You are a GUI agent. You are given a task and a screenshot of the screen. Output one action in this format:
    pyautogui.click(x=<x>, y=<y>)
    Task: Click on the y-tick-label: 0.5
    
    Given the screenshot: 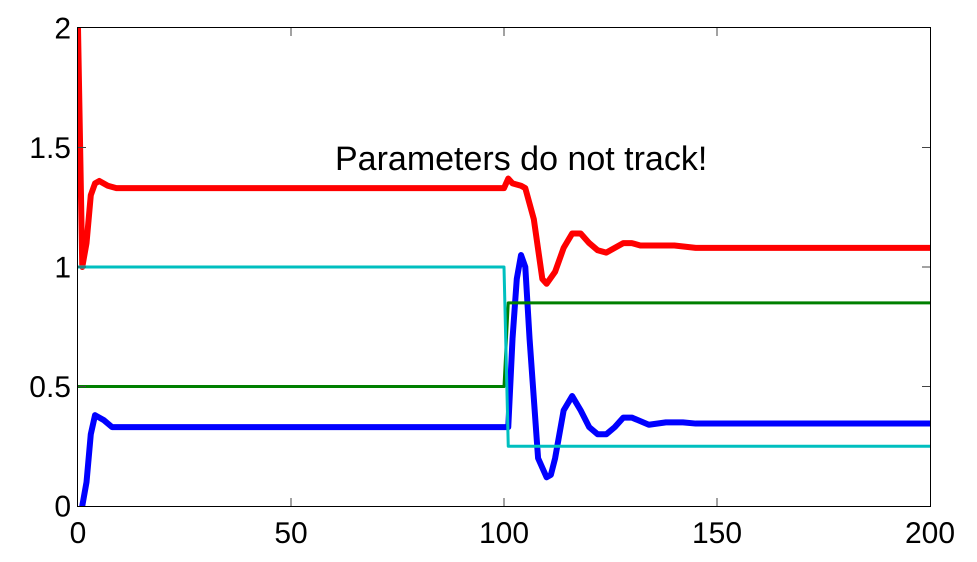 What is the action you would take?
    pyautogui.click(x=50, y=387)
    